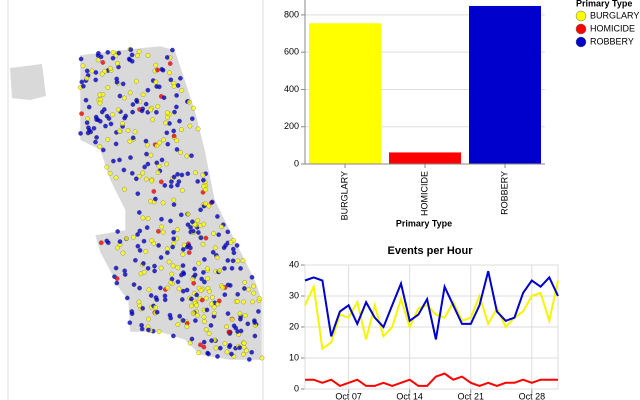  Describe the element at coordinates (291, 52) in the screenshot. I see `y-tick-label: 600` at that location.